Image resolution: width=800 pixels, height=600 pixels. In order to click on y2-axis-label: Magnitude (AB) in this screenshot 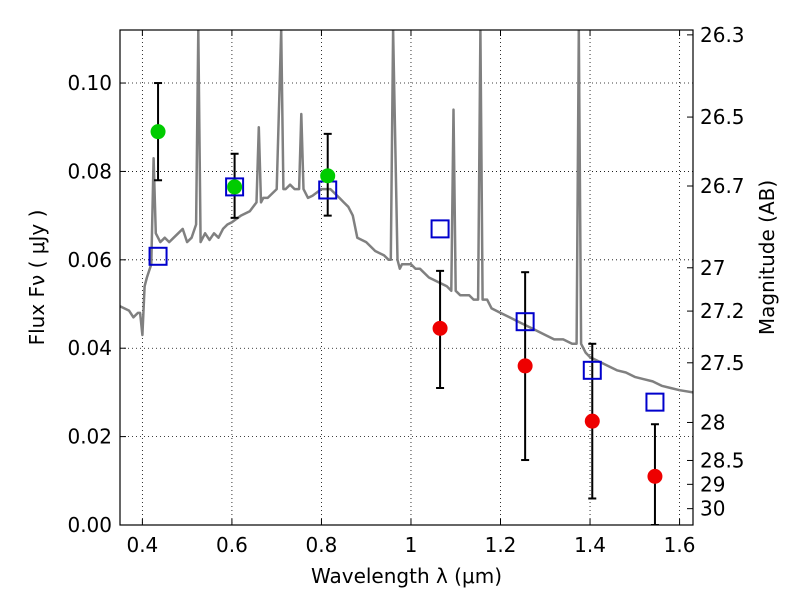, I will do `click(767, 257)`.